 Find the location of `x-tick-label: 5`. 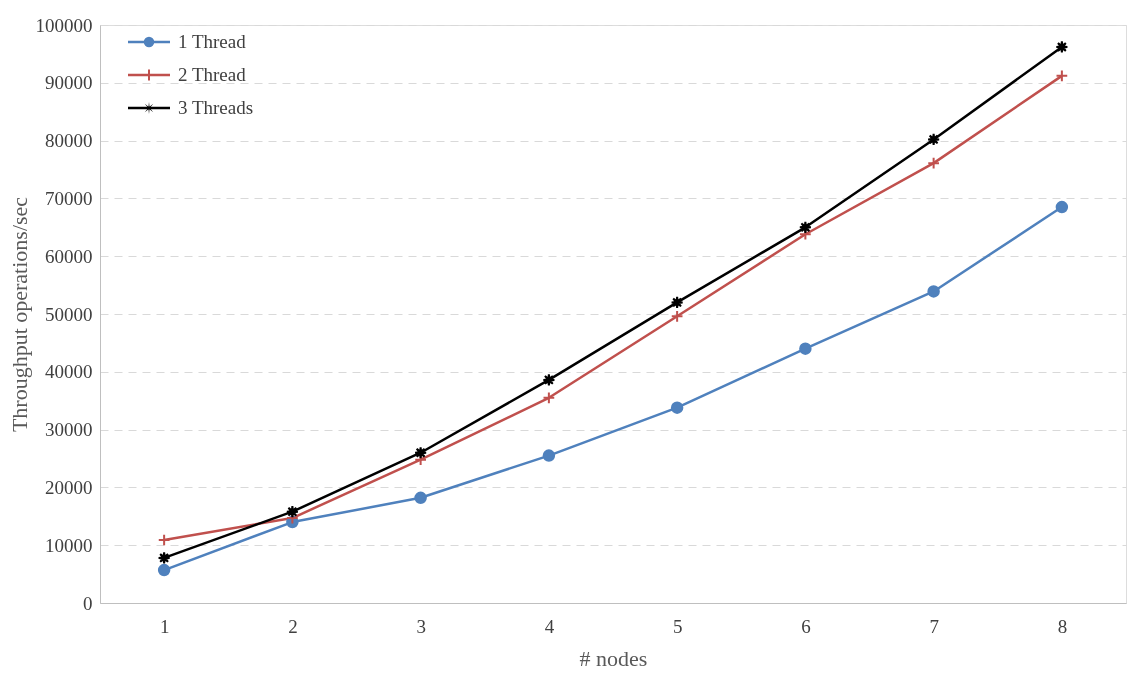

x-tick-label: 5 is located at coordinates (677, 626).